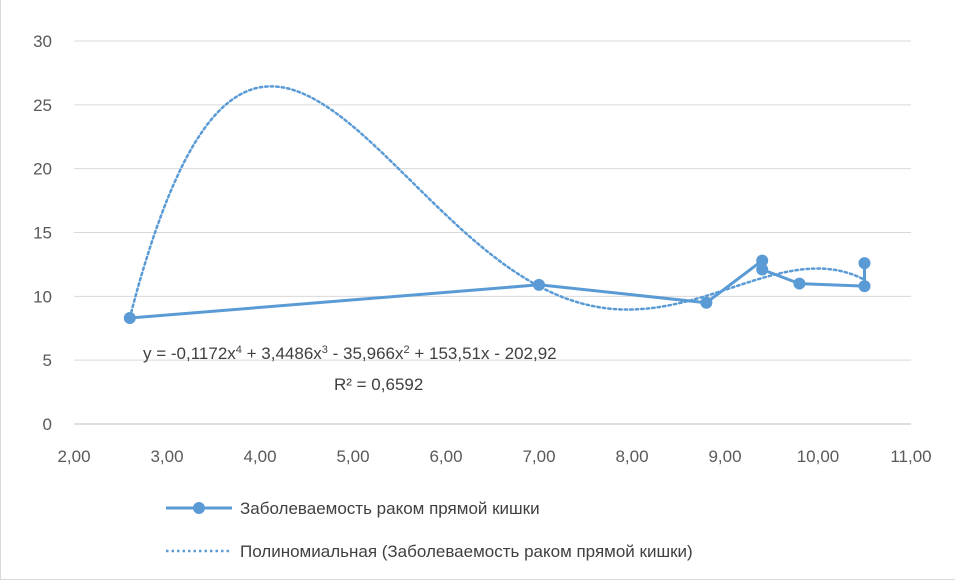 The height and width of the screenshot is (581, 956). I want to click on x-tick-label: 5,00, so click(352, 456).